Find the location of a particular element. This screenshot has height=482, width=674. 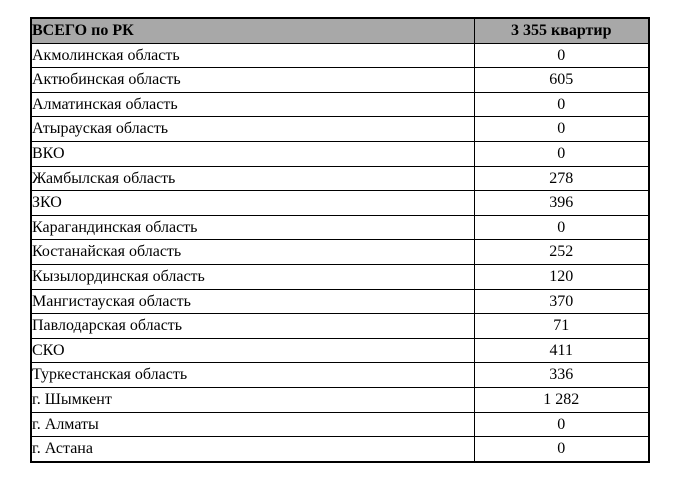

table-row: Павлодарская область 71 is located at coordinates (340, 326).